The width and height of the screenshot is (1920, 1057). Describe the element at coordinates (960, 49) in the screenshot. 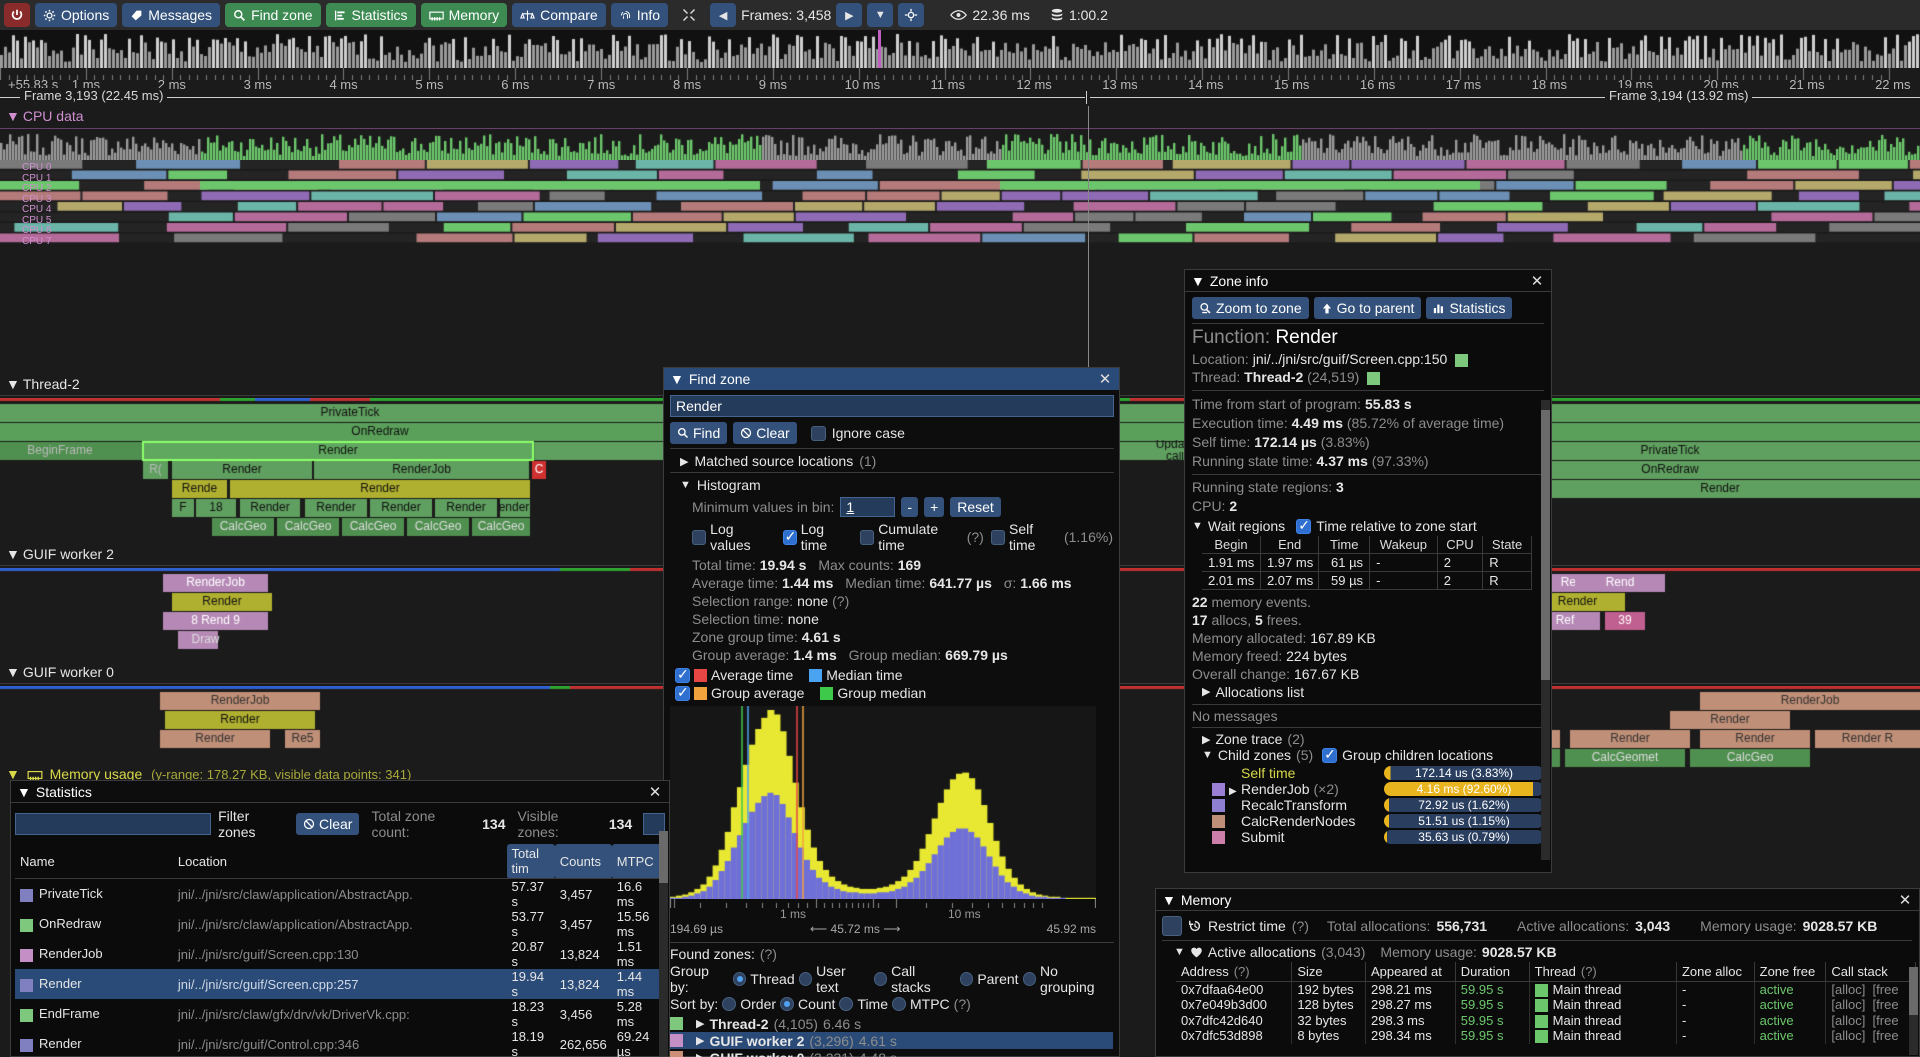

I see `frames-minimap` at that location.